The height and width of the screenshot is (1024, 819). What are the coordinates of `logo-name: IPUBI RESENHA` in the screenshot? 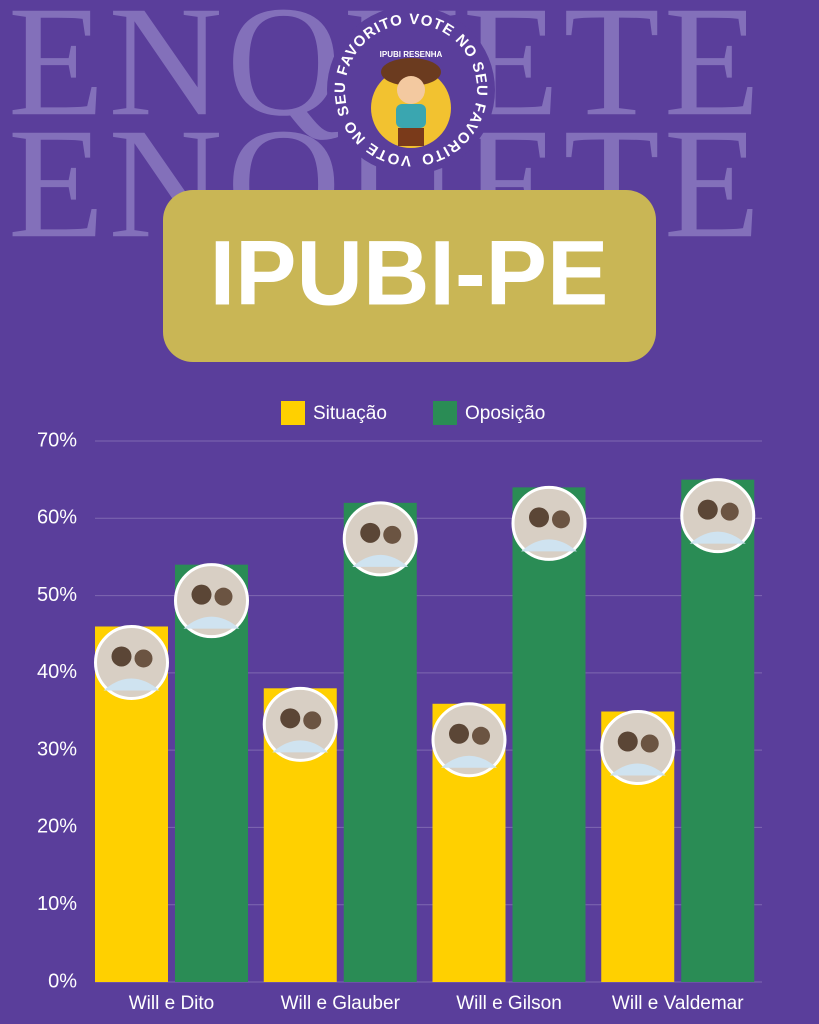 It's located at (411, 54).